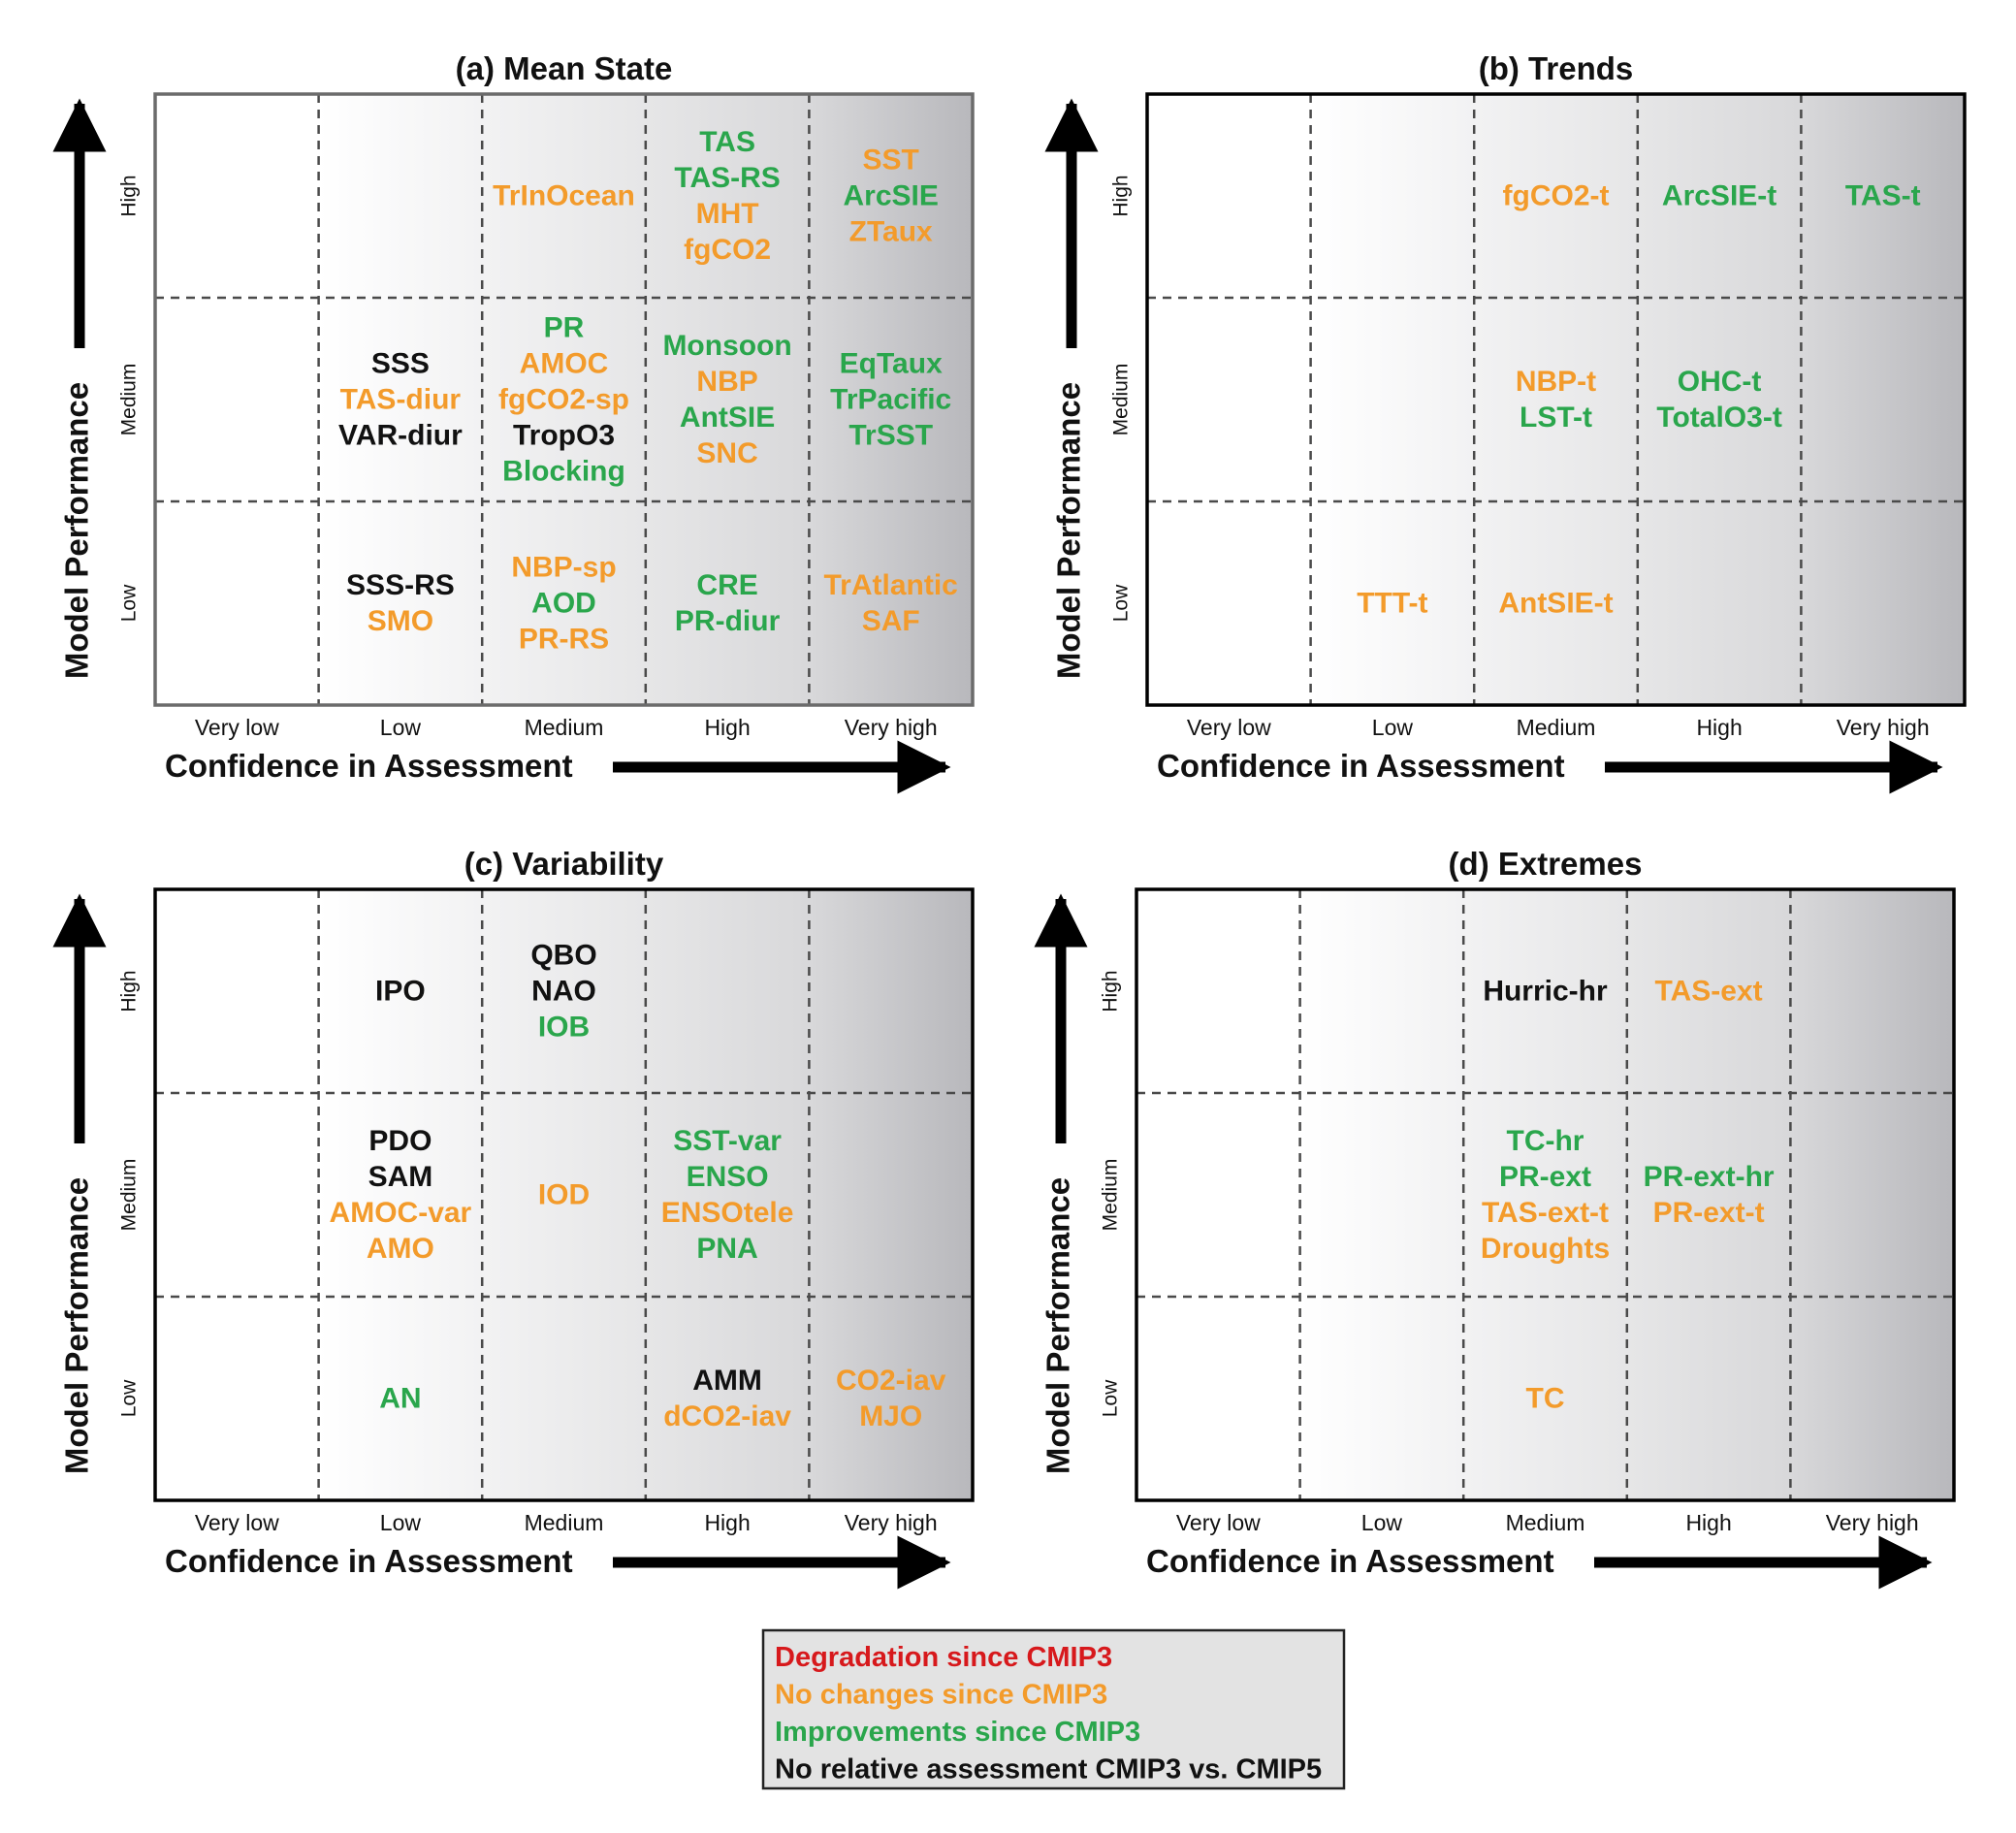 The height and width of the screenshot is (1833, 2016). Describe the element at coordinates (957, 1732) in the screenshot. I see `legend-item-improvement: Improvements since CMIP3` at that location.